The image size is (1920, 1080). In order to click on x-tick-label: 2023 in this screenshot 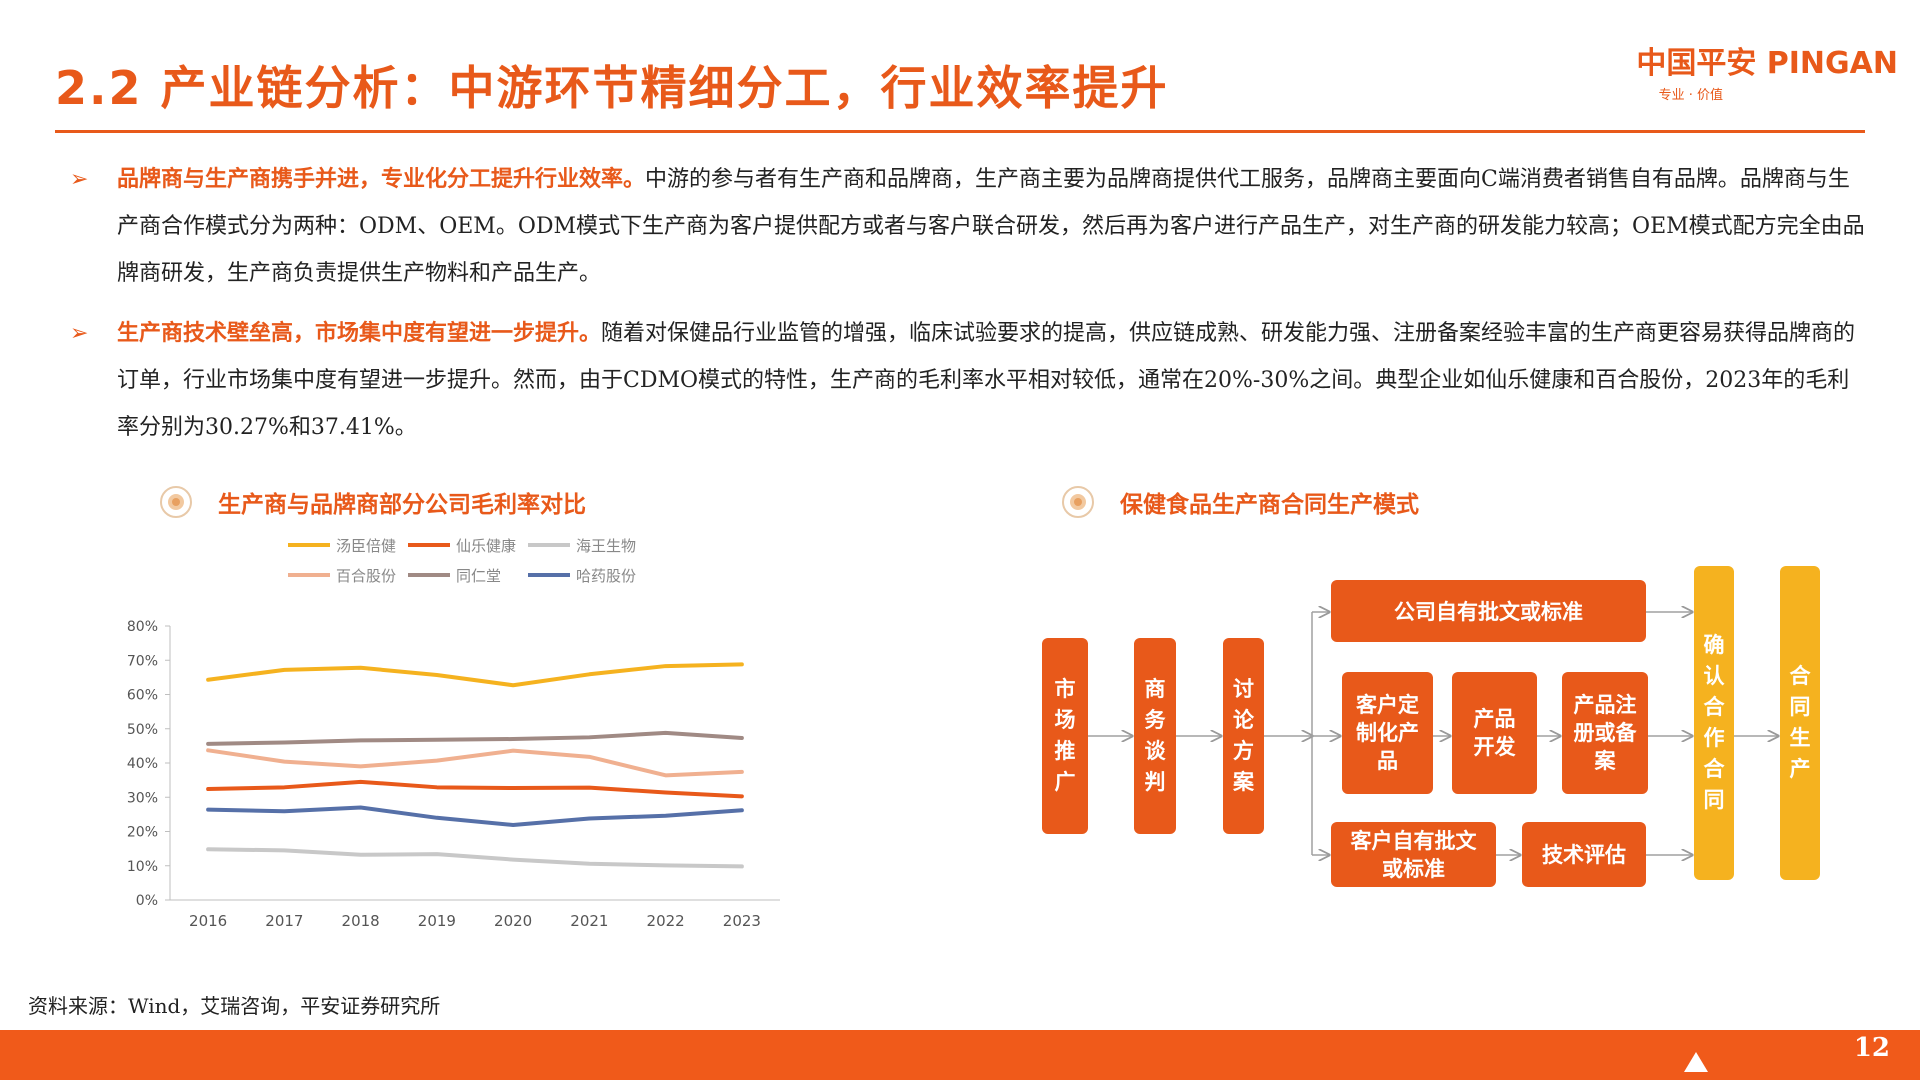, I will do `click(742, 921)`.